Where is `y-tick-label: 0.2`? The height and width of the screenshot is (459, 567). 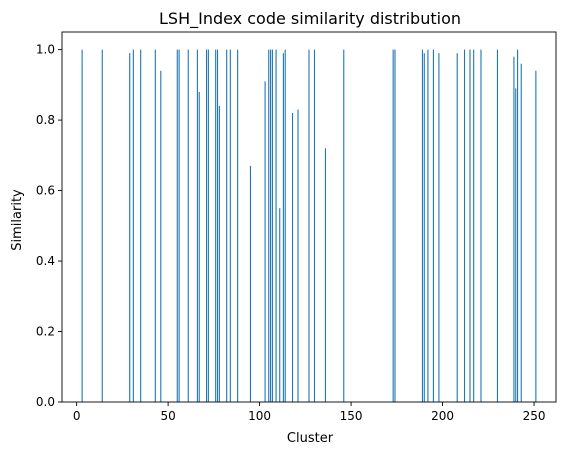 y-tick-label: 0.2 is located at coordinates (45, 332).